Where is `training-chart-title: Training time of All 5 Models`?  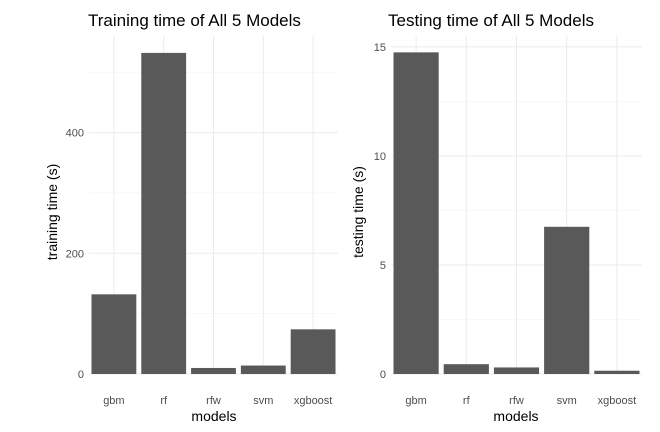 training-chart-title: Training time of All 5 Models is located at coordinates (194, 20).